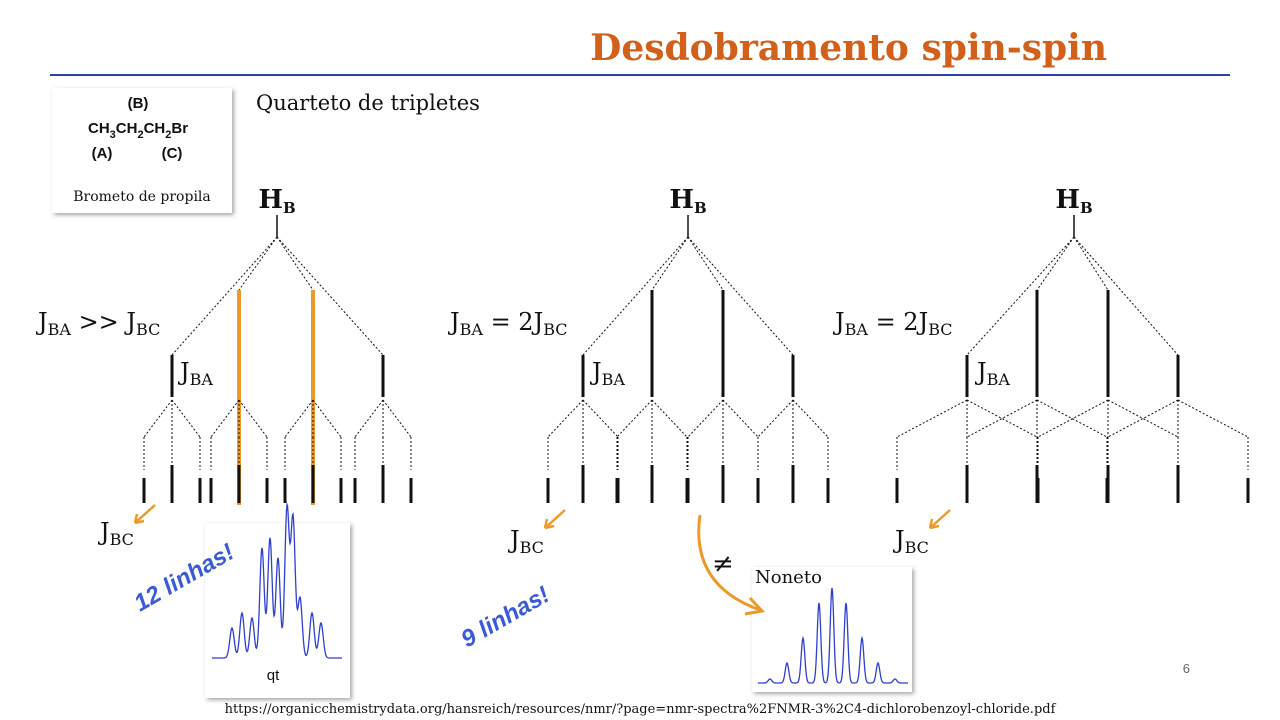 This screenshot has height=720, width=1280. What do you see at coordinates (1186, 668) in the screenshot?
I see `page-number: 6` at bounding box center [1186, 668].